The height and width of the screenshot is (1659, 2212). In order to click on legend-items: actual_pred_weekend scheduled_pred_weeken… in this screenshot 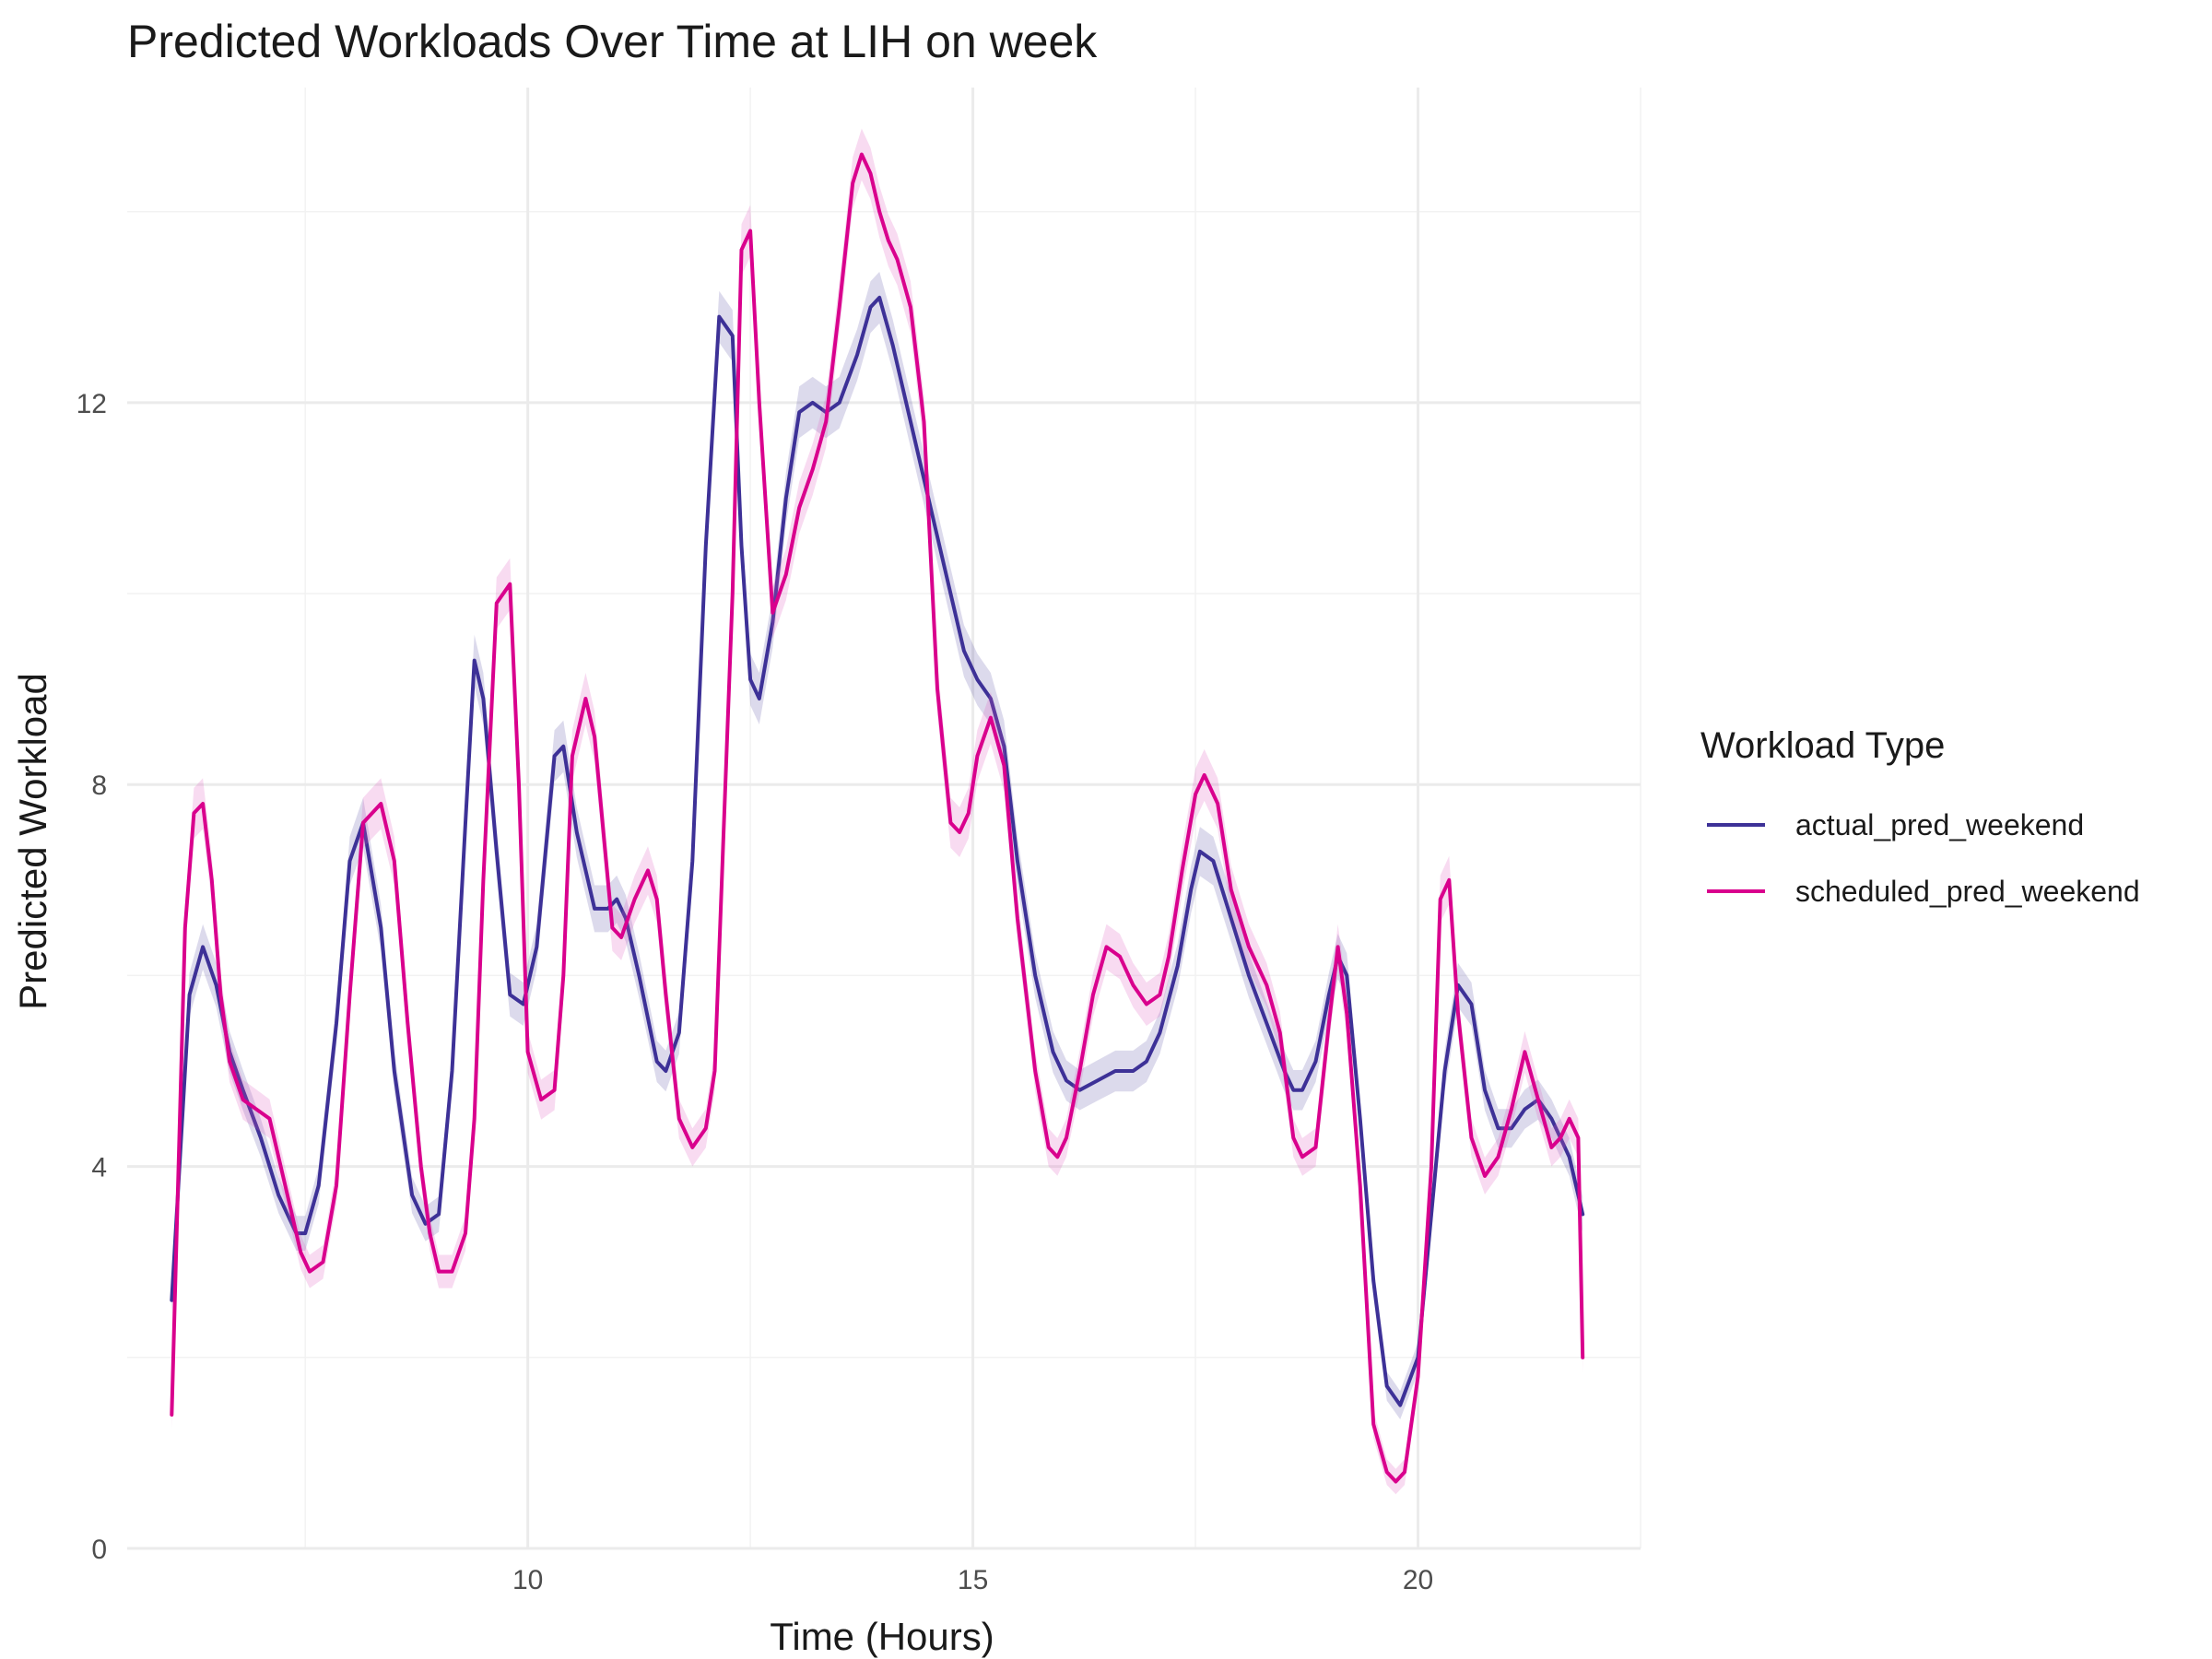, I will do `click(1923, 858)`.